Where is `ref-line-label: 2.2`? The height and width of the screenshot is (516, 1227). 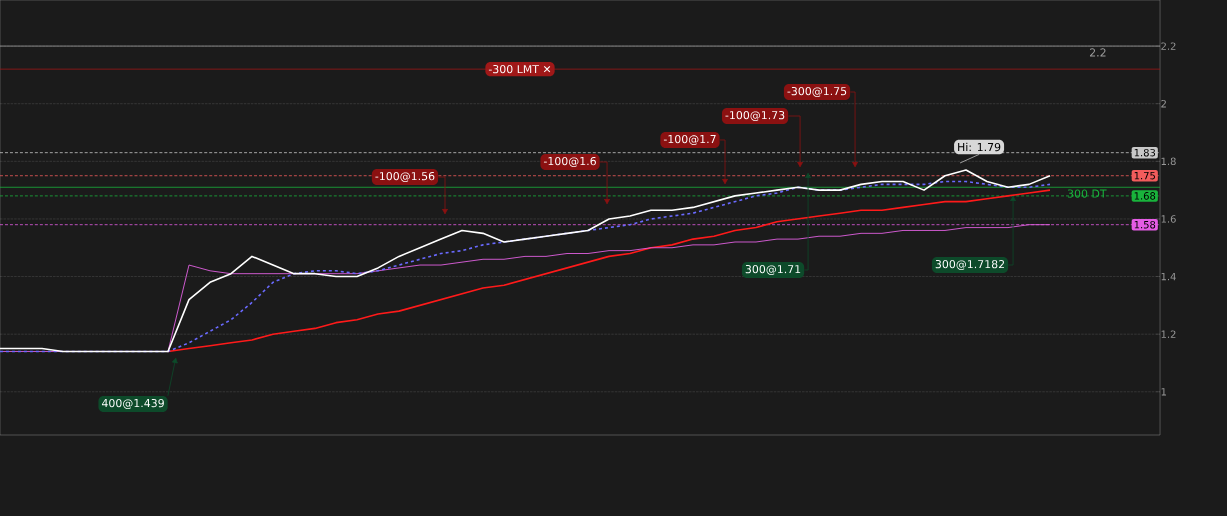
ref-line-label: 2.2 is located at coordinates (1097, 52).